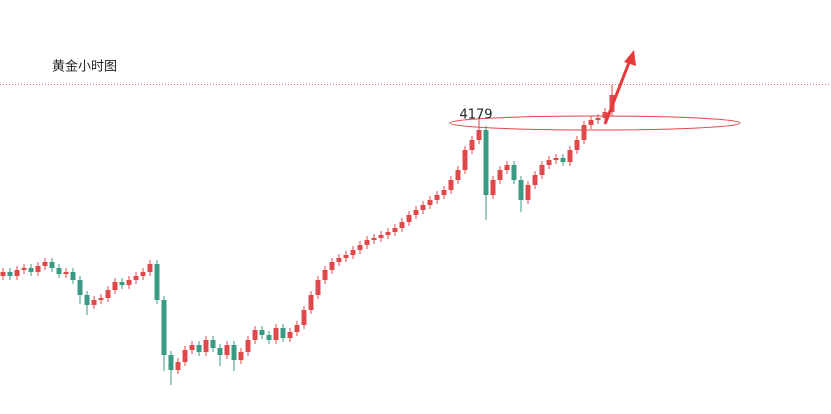 Image resolution: width=831 pixels, height=414 pixels. Describe the element at coordinates (475, 115) in the screenshot. I see `annotation: 4179` at that location.